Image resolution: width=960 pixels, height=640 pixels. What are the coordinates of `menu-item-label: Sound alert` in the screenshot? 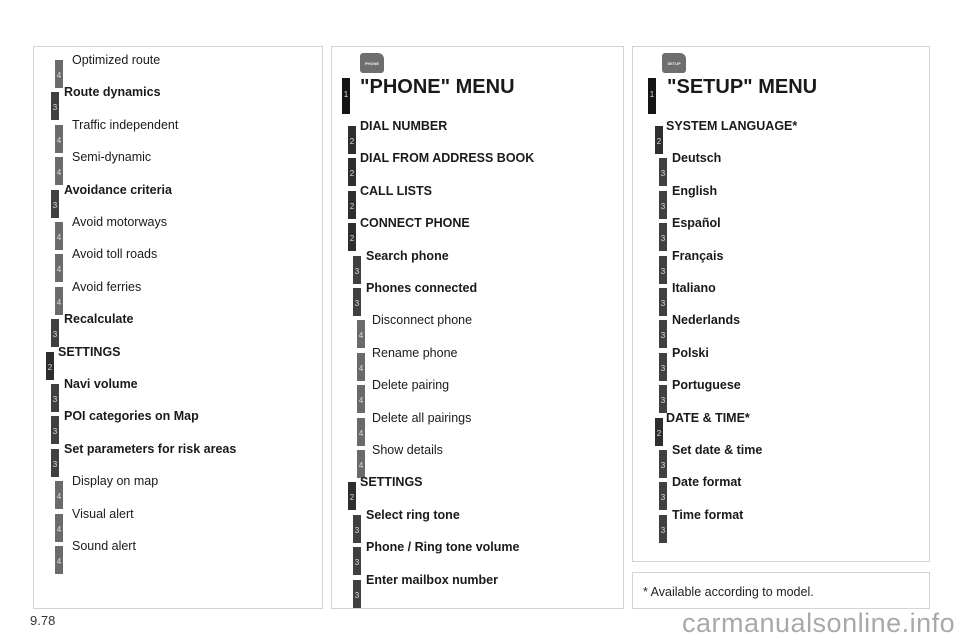 It's located at (104, 546).